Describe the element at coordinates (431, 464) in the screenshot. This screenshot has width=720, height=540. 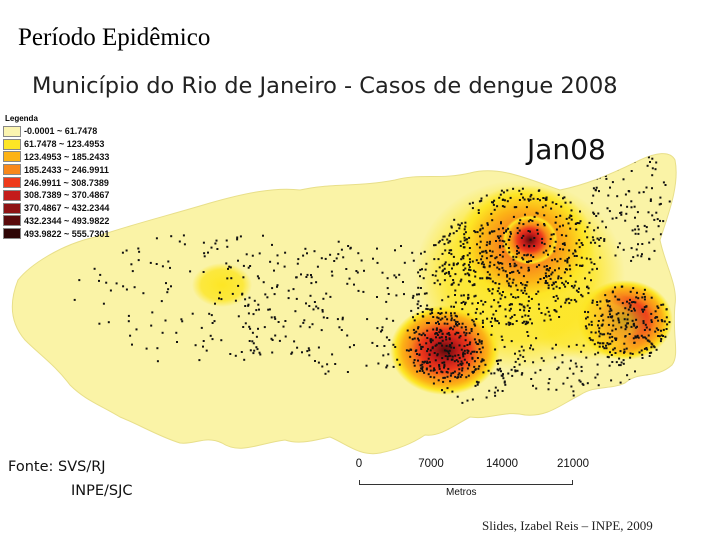
I see `scale-tick-label: 7000` at that location.